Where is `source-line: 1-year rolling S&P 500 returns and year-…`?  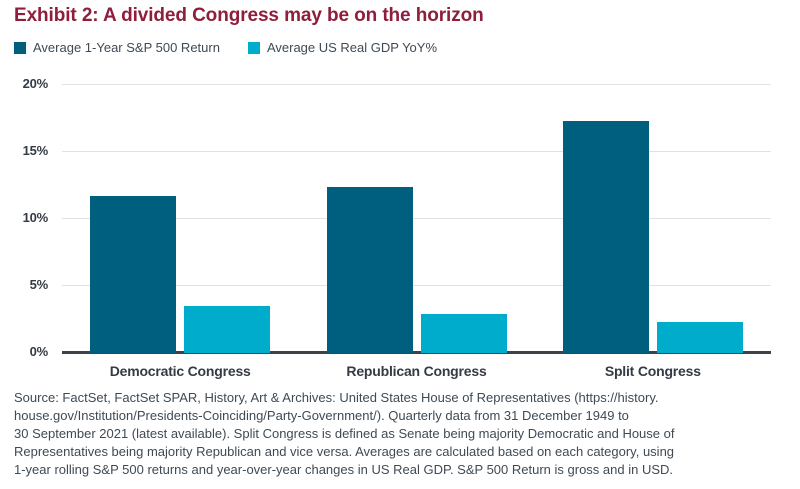
source-line: 1-year rolling S&P 500 returns and year-… is located at coordinates (344, 469).